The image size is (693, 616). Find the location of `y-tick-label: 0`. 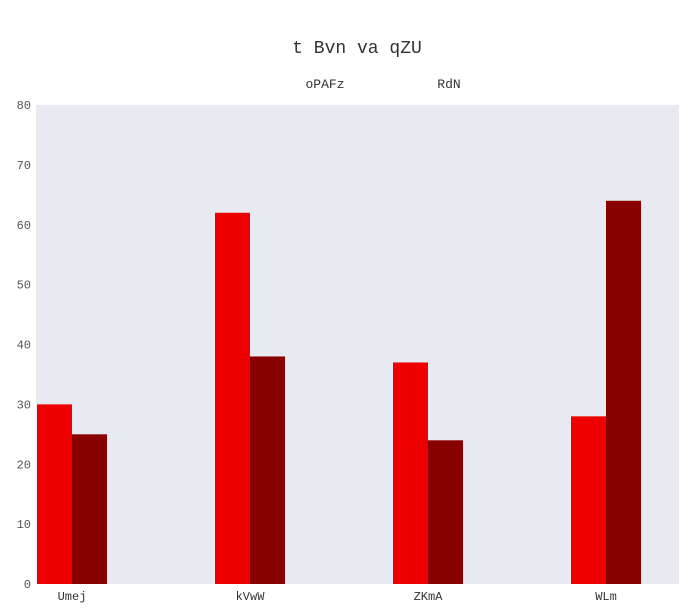

y-tick-label: 0 is located at coordinates (27, 585).